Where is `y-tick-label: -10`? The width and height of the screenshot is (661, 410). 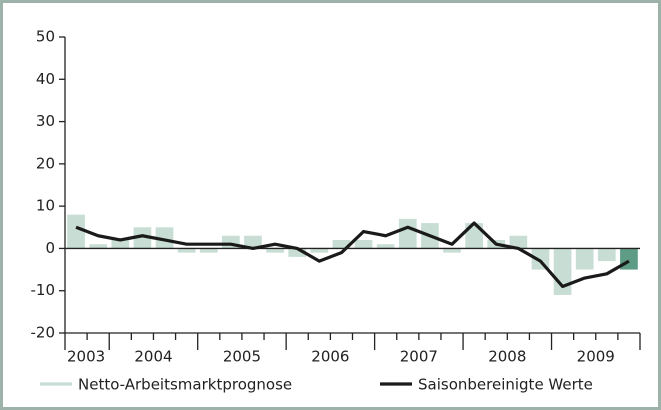
y-tick-label: -10 is located at coordinates (43, 290).